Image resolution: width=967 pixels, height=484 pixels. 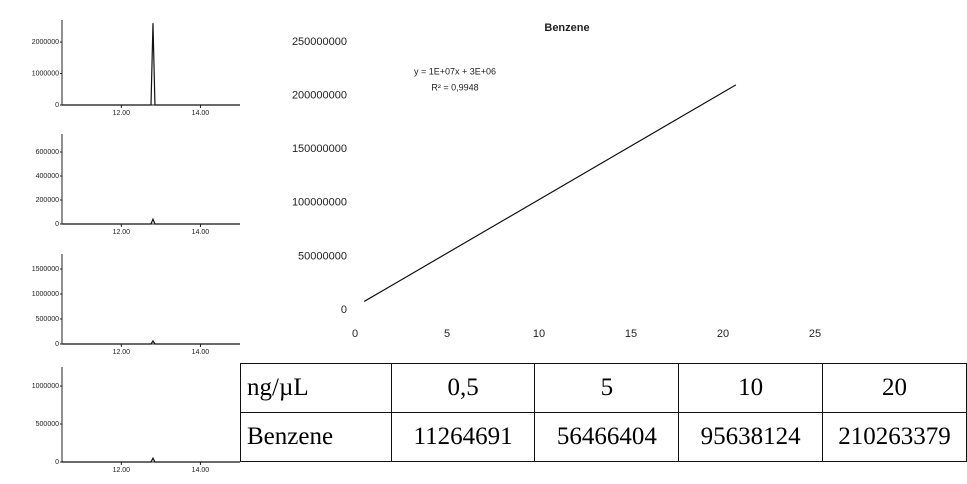 I want to click on annotation: y = 1E+07x + 3E+06, so click(x=455, y=71).